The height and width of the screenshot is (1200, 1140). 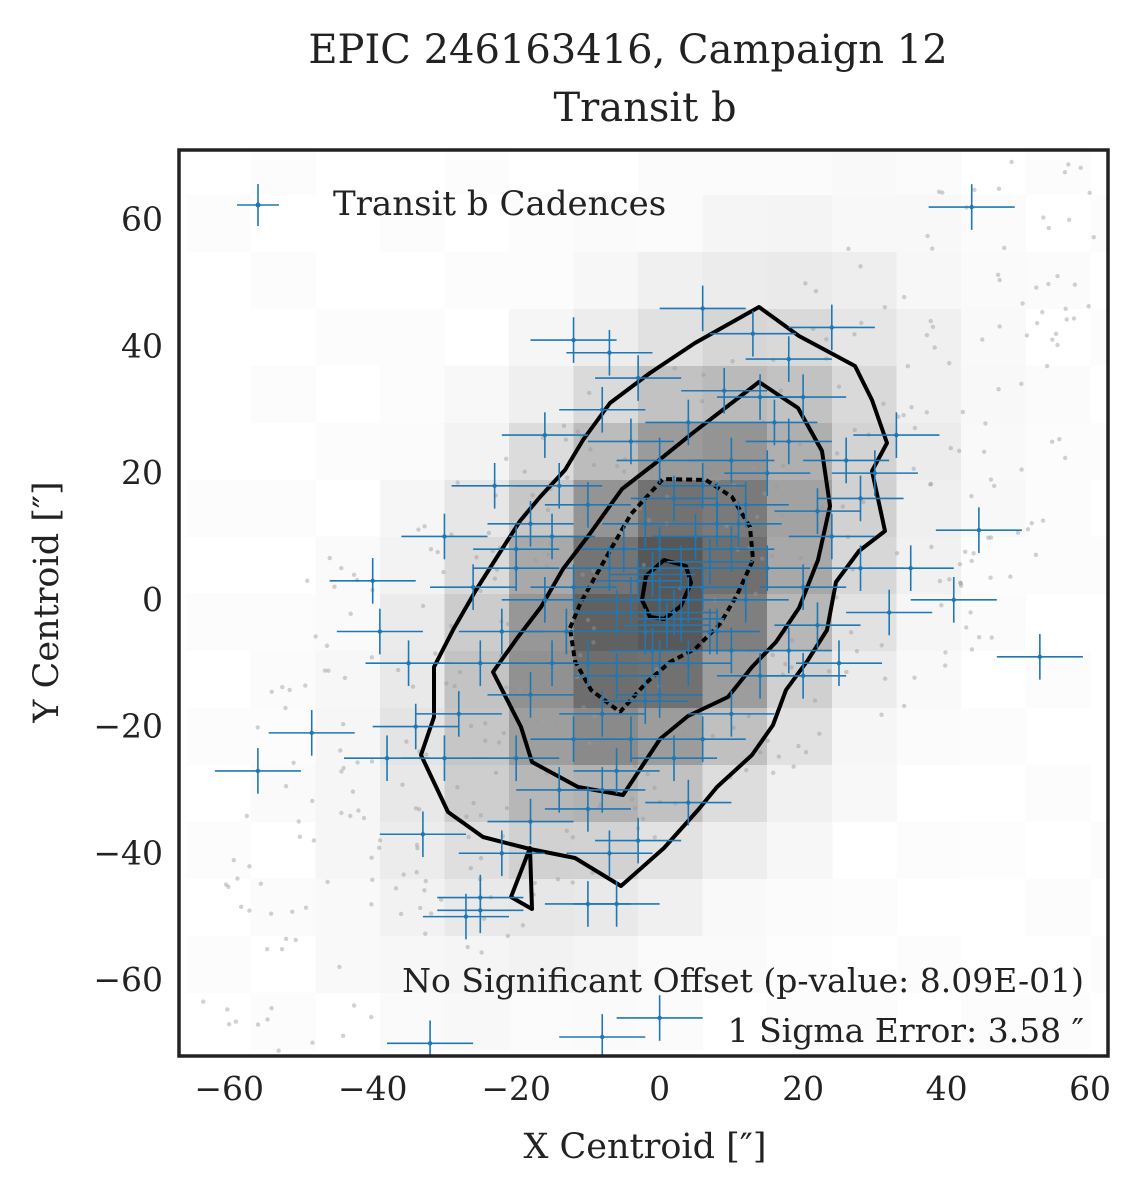 I want to click on x-axis-label: X Centroid [″], so click(x=644, y=1147).